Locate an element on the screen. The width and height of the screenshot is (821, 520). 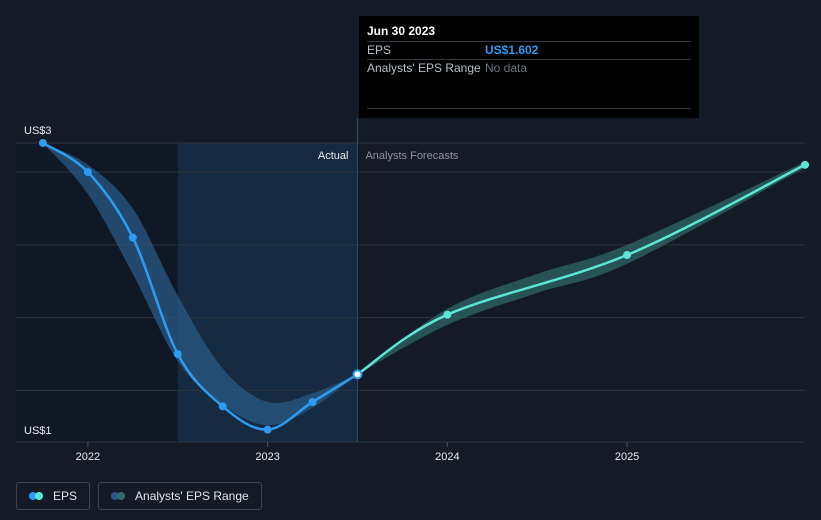
legend-eps-toggle: EPS is located at coordinates (53, 496).